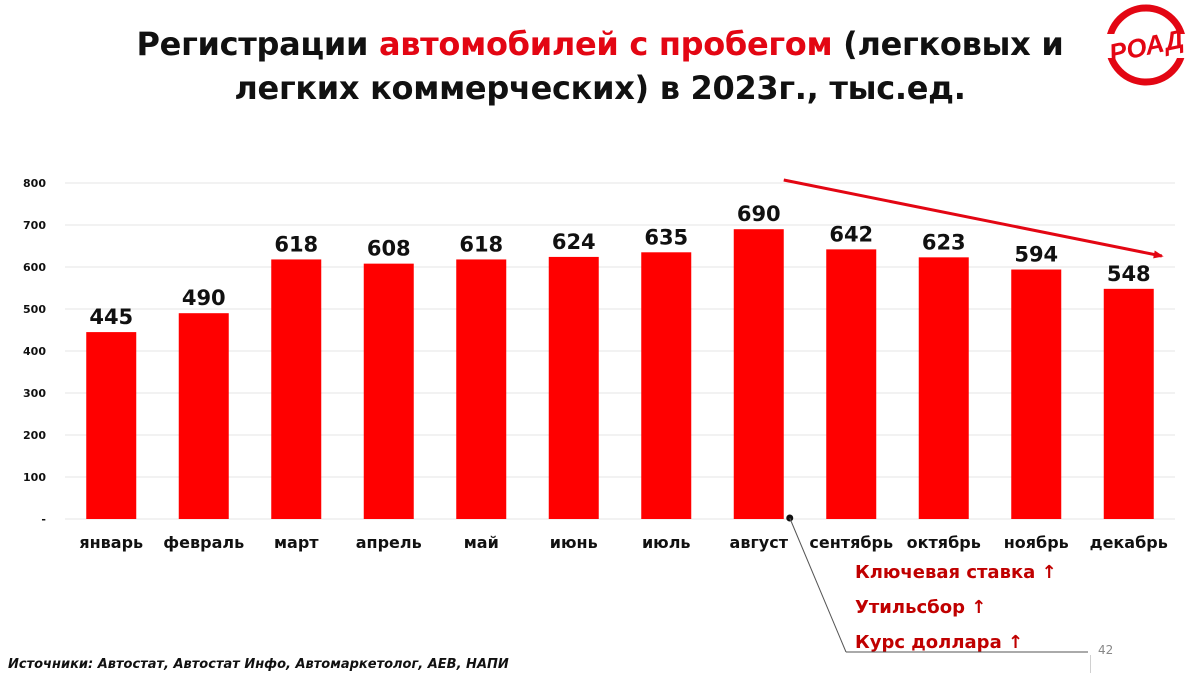  What do you see at coordinates (574, 542) in the screenshot?
I see `x-tick-label: июнь` at bounding box center [574, 542].